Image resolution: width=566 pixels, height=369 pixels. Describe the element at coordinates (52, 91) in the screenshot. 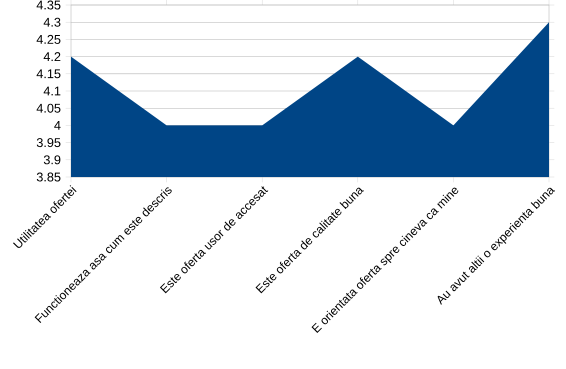

I see `y-tick-label: 4.1` at that location.